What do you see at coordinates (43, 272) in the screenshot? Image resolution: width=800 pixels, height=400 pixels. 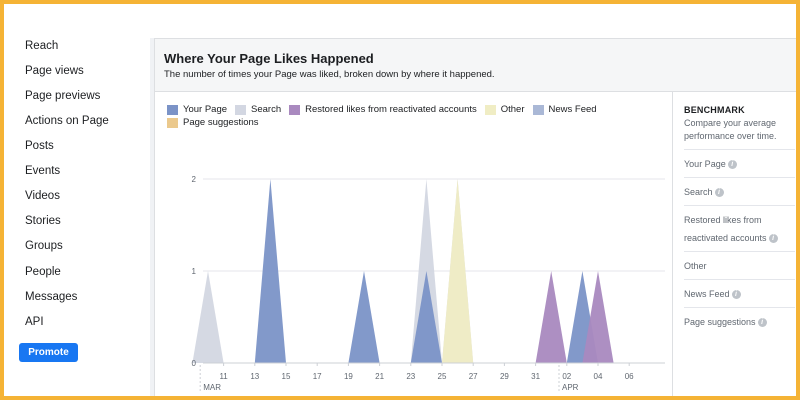 I see `sidebar-item-people: People` at bounding box center [43, 272].